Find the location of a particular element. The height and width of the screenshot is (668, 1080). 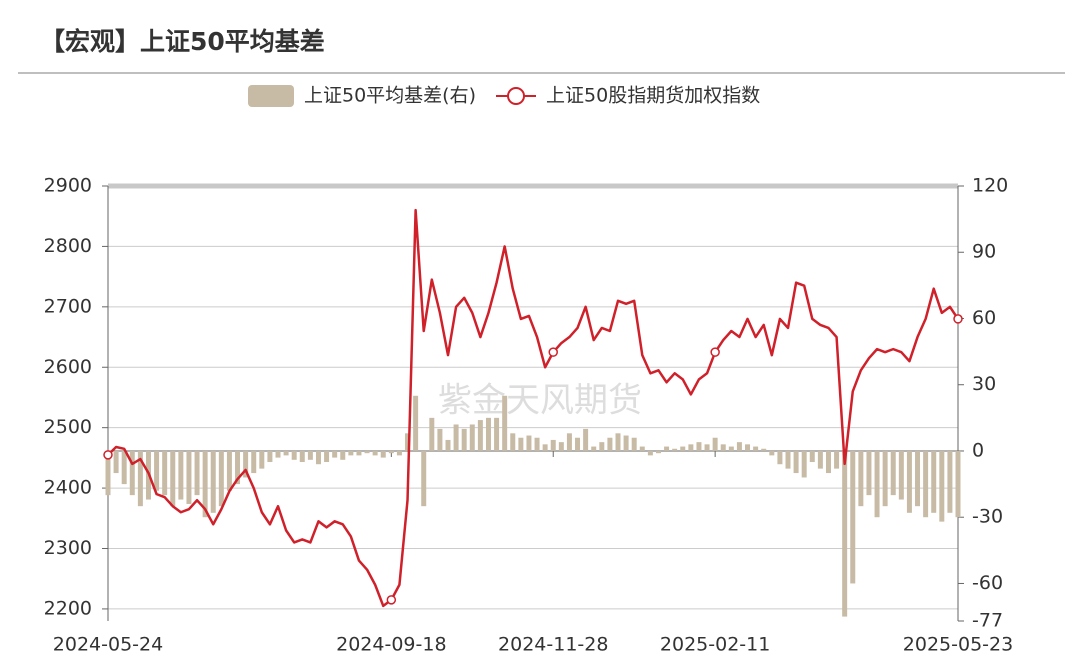

y2-tick-label: -77 is located at coordinates (987, 621).